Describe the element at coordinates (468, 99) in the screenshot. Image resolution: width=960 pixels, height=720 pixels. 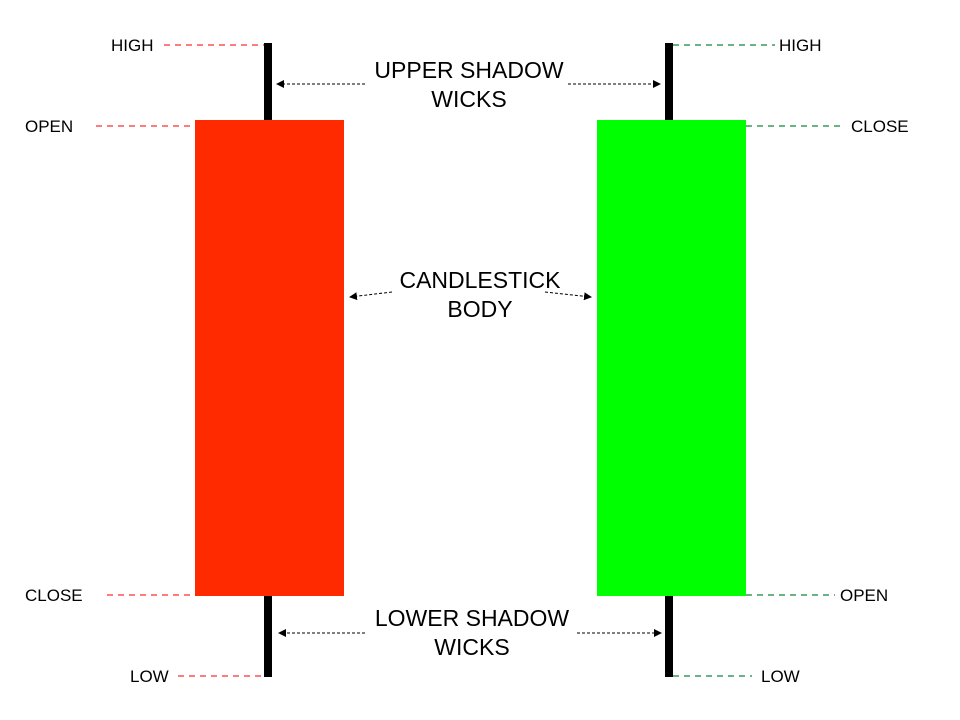
I see `upper-callout-line2: WICKS` at that location.